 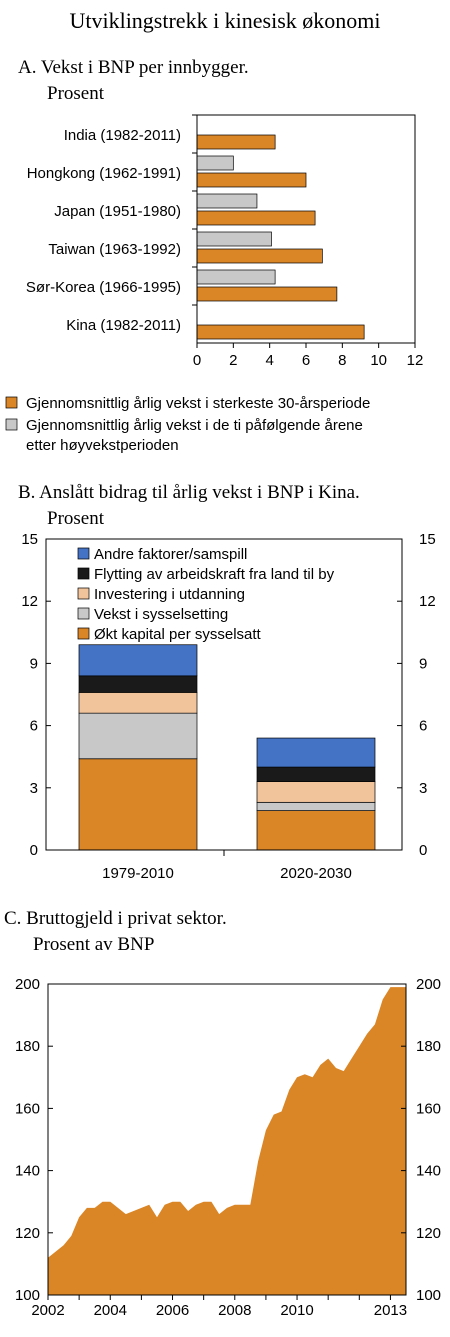 I want to click on legend-label-b-series-1: Vekst i sysselsetting, so click(x=161, y=614).